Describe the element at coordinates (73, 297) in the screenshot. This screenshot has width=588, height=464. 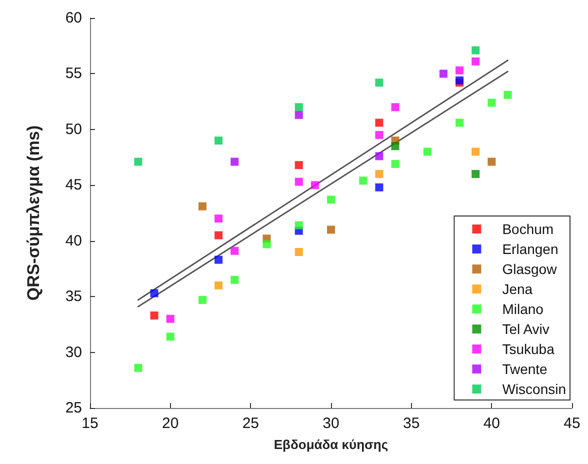
I see `y-tick-label: 35` at that location.